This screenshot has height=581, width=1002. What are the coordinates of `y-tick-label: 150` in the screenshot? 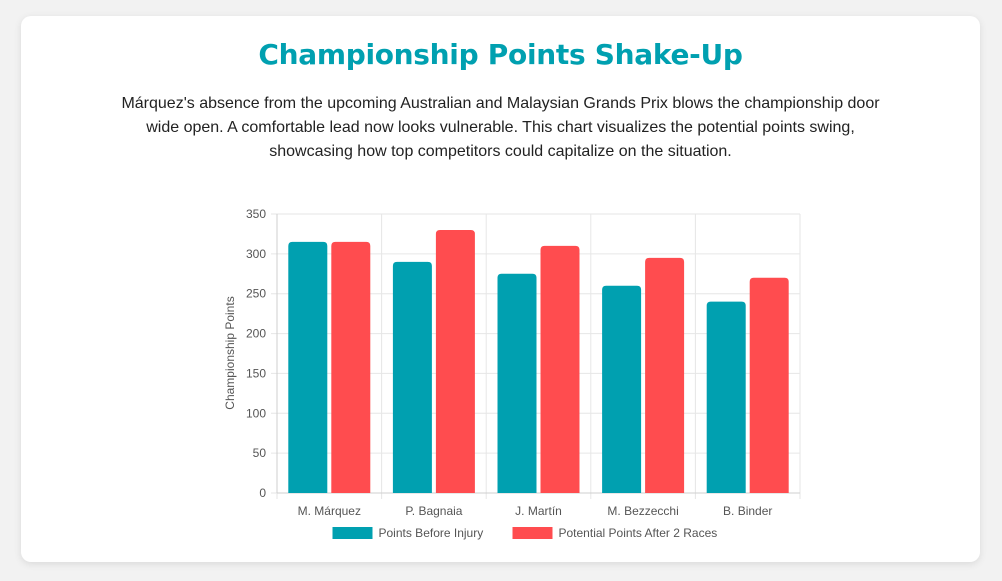 It's located at (256, 373).